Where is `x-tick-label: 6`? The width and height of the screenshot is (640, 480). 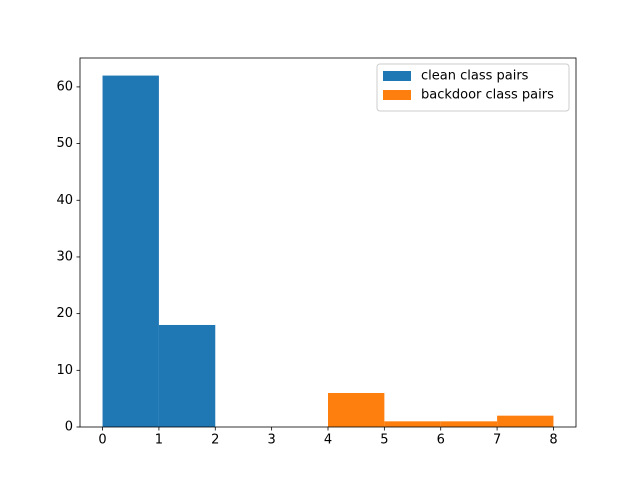 x-tick-label: 6 is located at coordinates (441, 440).